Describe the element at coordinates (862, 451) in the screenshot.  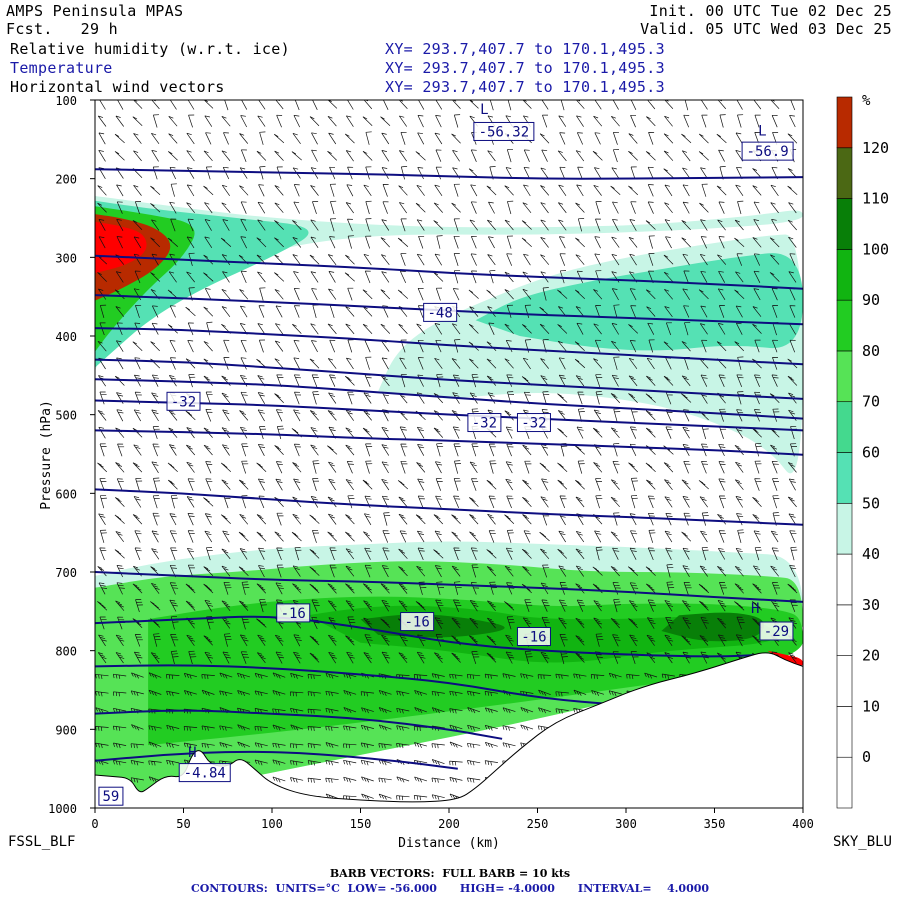
I see `colorbar: 0 10 20 30 40 50 60 70 80 90 100 110 120%` at that location.